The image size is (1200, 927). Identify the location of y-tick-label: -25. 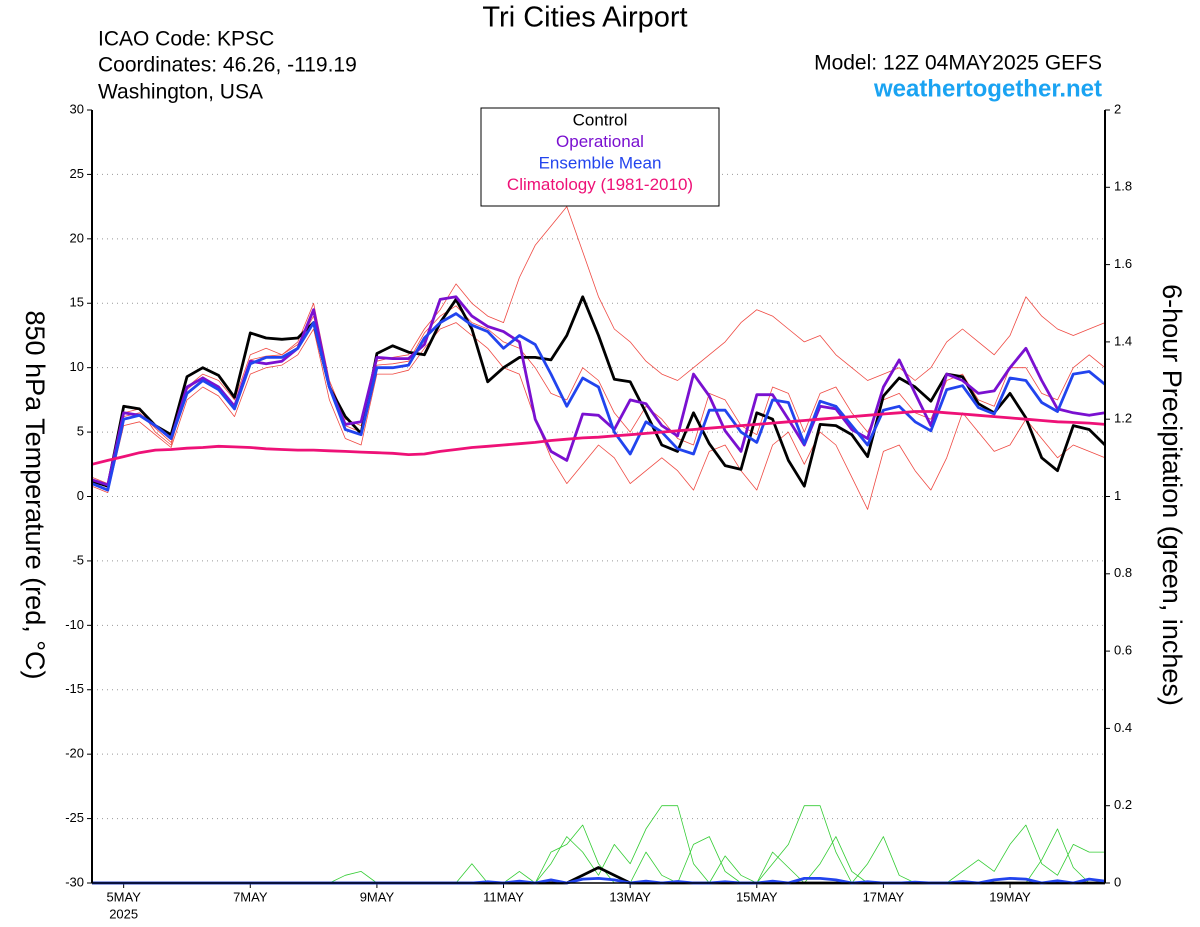
(74, 817).